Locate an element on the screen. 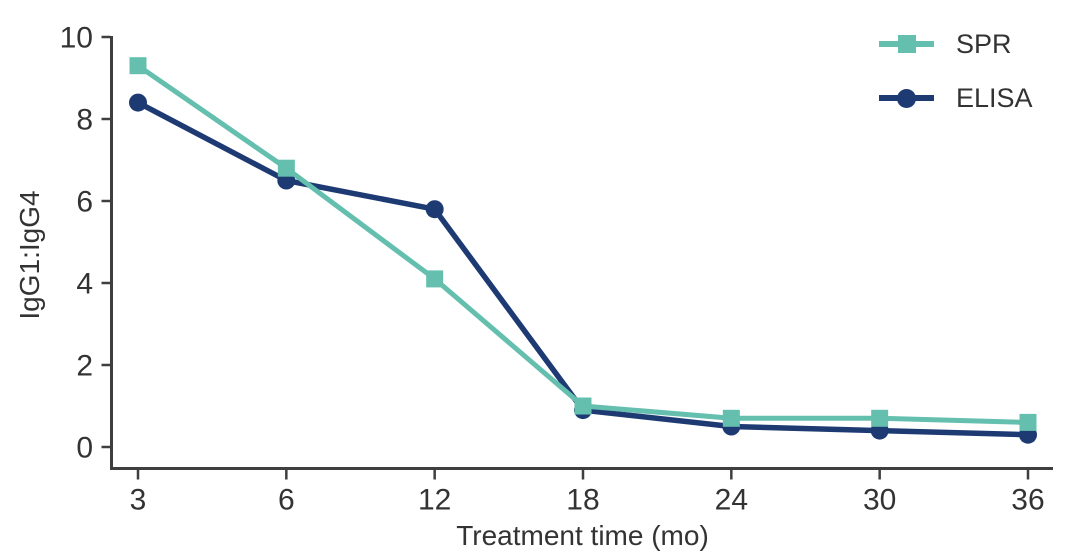 The height and width of the screenshot is (560, 1080). y-axis-label: IgG1:IgG4 is located at coordinates (29, 255).